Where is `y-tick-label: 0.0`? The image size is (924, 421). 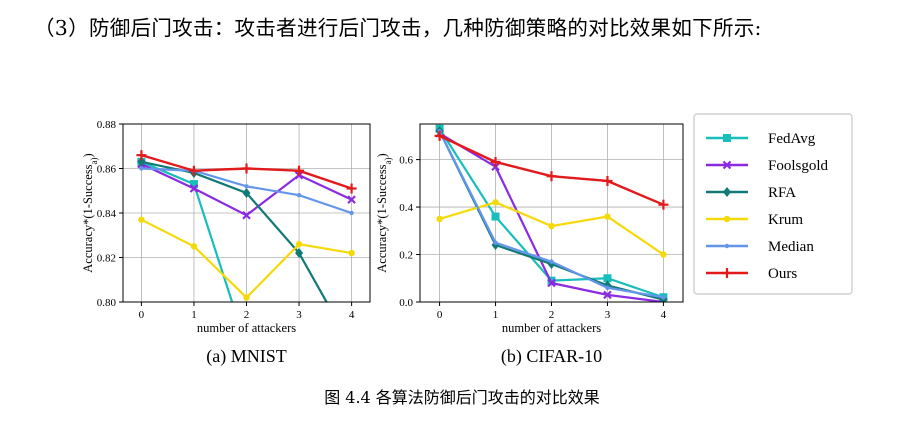 y-tick-label: 0.0 is located at coordinates (406, 303).